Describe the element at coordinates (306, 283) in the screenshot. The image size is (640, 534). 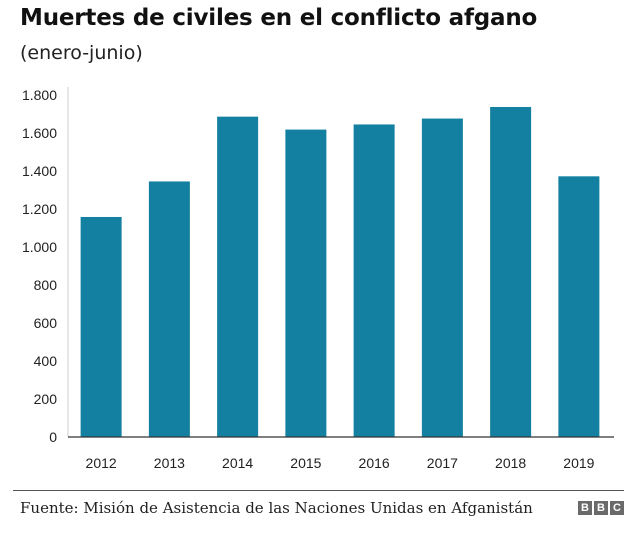
I see `bar-2015` at that location.